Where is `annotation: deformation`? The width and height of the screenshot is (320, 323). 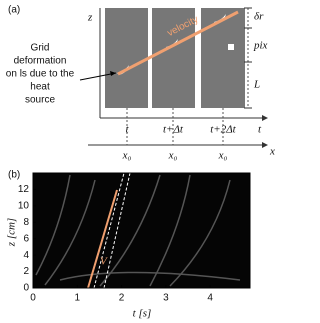
annotation: deformation is located at coordinates (40, 61).